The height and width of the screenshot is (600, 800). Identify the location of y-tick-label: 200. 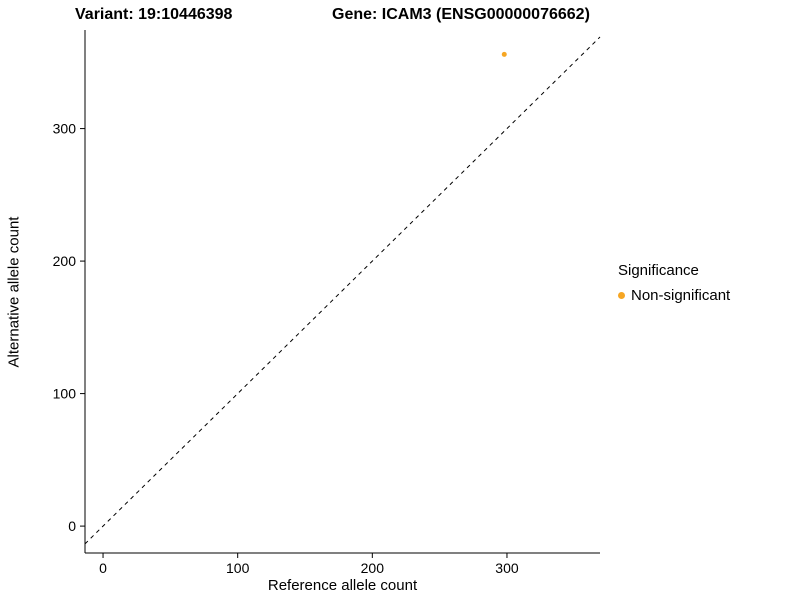
(65, 261).